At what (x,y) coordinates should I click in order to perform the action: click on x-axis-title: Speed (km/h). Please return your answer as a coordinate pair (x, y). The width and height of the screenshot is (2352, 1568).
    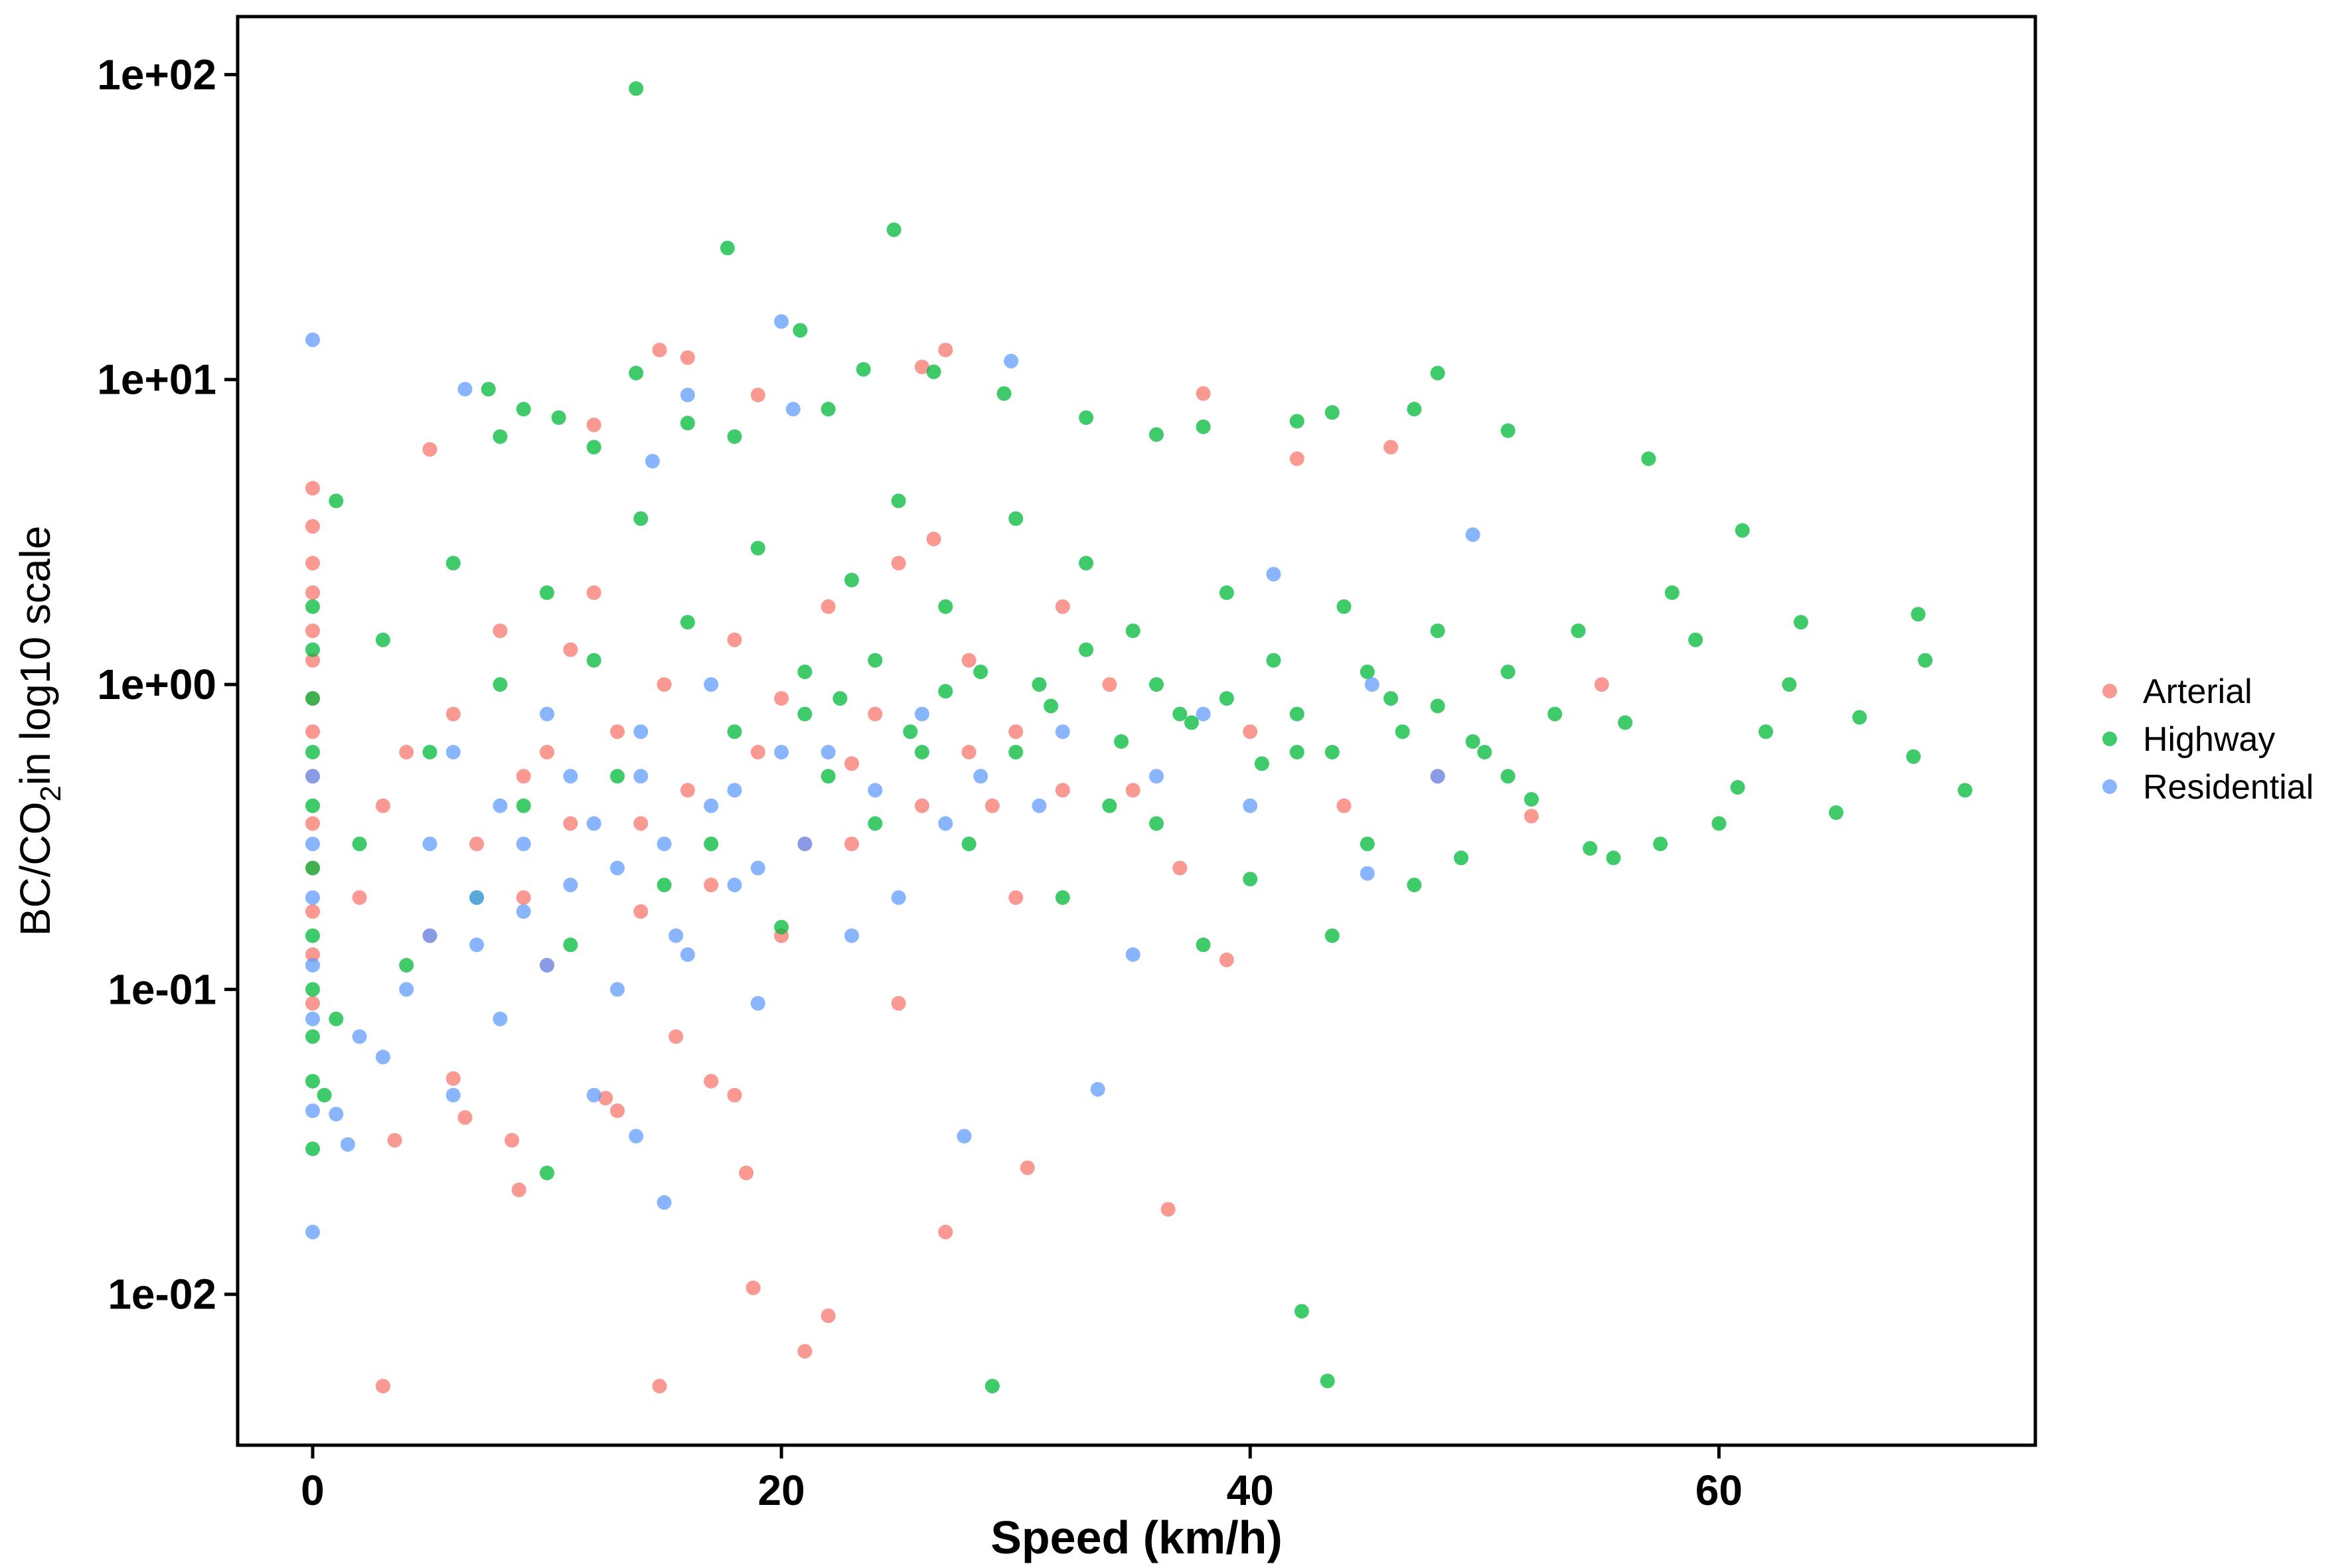
    Looking at the image, I should click on (1136, 1537).